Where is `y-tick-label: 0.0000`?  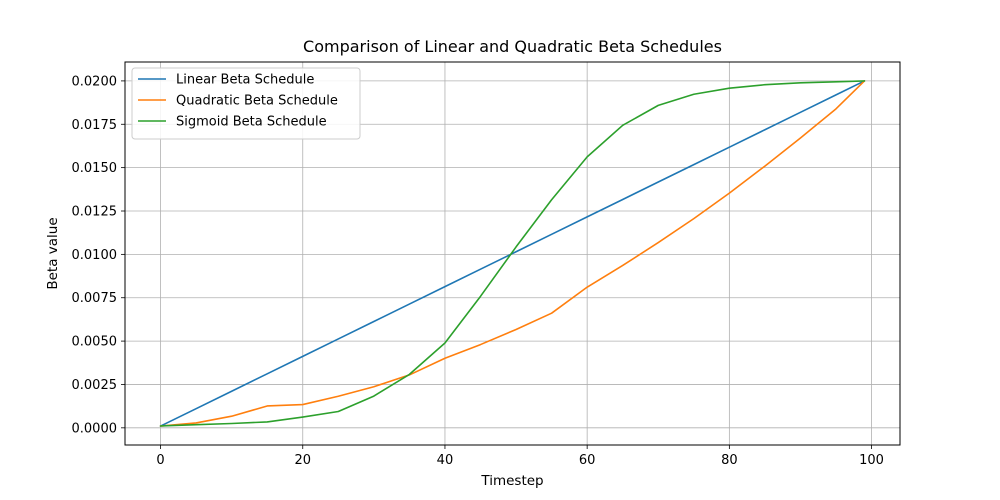
y-tick-label: 0.0000 is located at coordinates (95, 428).